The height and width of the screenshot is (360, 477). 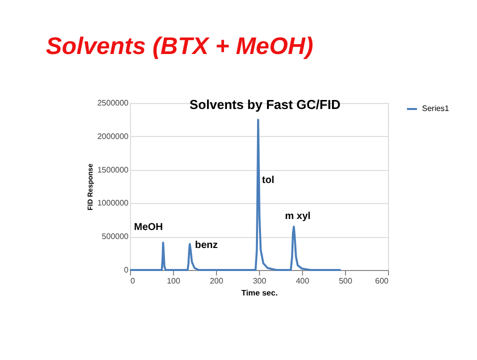 What do you see at coordinates (133, 281) in the screenshot?
I see `x-tick-label: 0` at bounding box center [133, 281].